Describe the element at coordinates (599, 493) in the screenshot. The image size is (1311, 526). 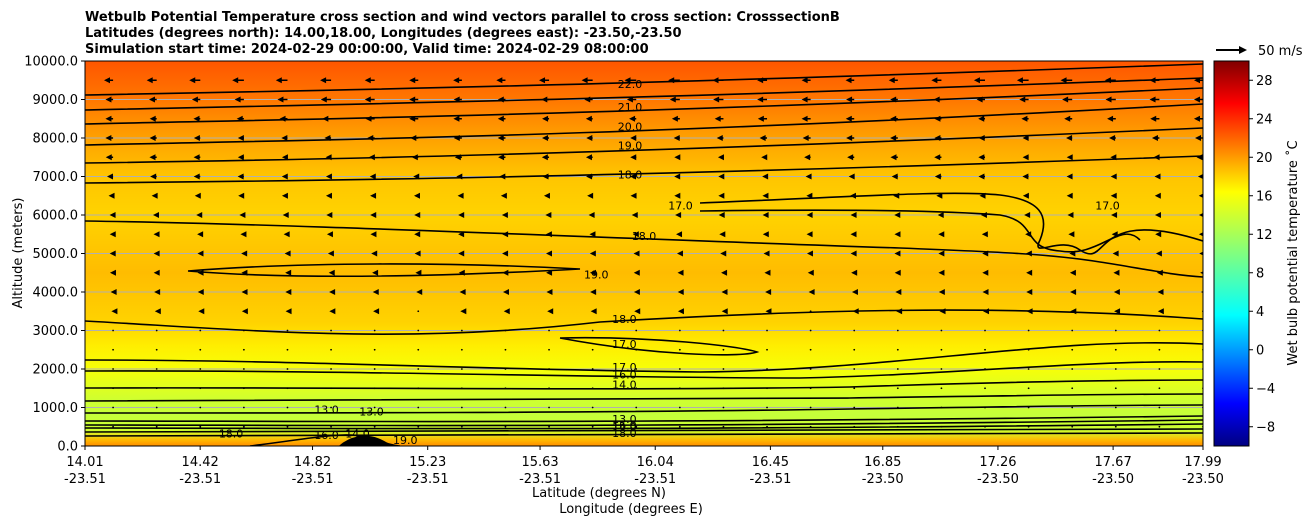
I see `x-axis-label: Latitude (degrees N)` at that location.